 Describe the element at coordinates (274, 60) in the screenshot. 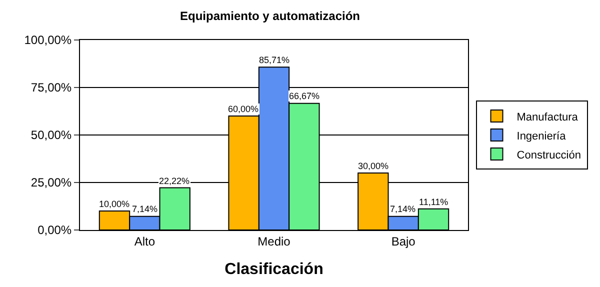

I see `data-label: 85,71%` at that location.